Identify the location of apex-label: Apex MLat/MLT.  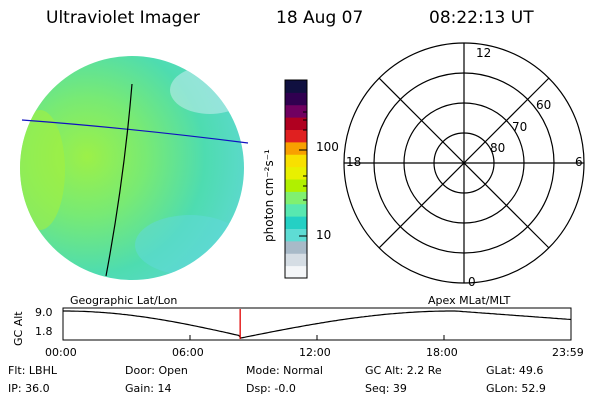
(469, 300).